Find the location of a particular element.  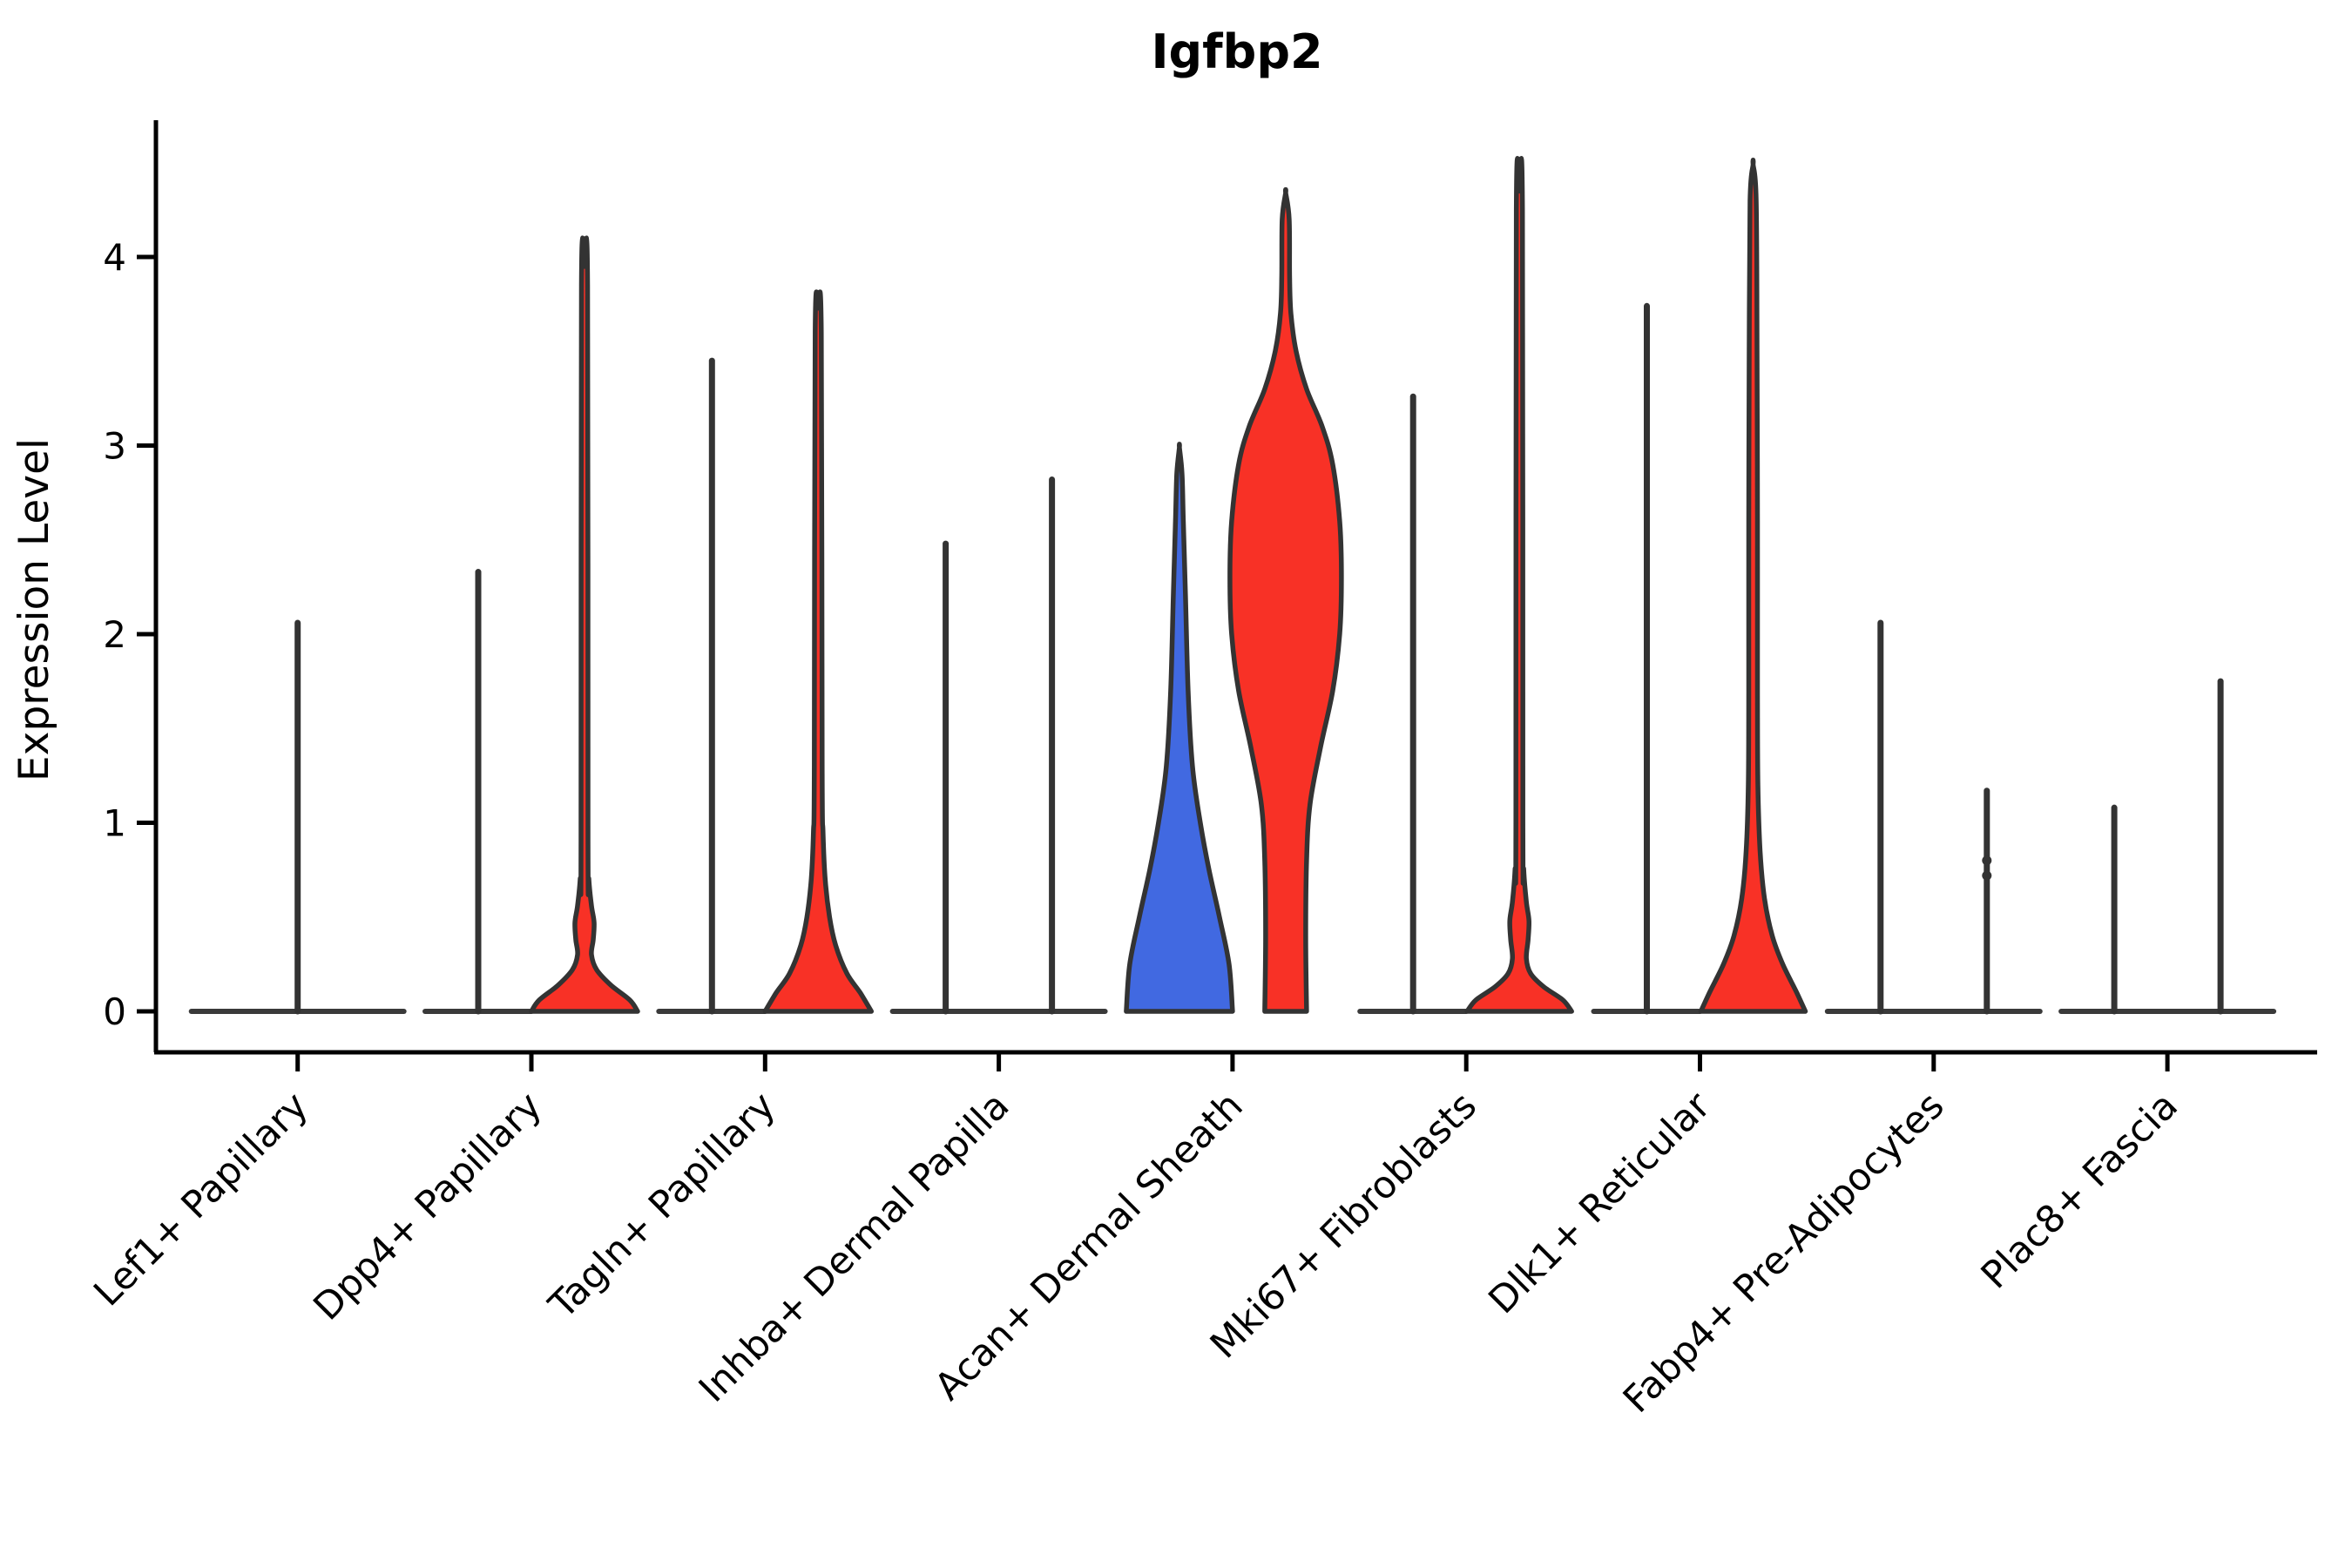

x-category-label: Dpp4+ Papillary is located at coordinates (428, 1206).